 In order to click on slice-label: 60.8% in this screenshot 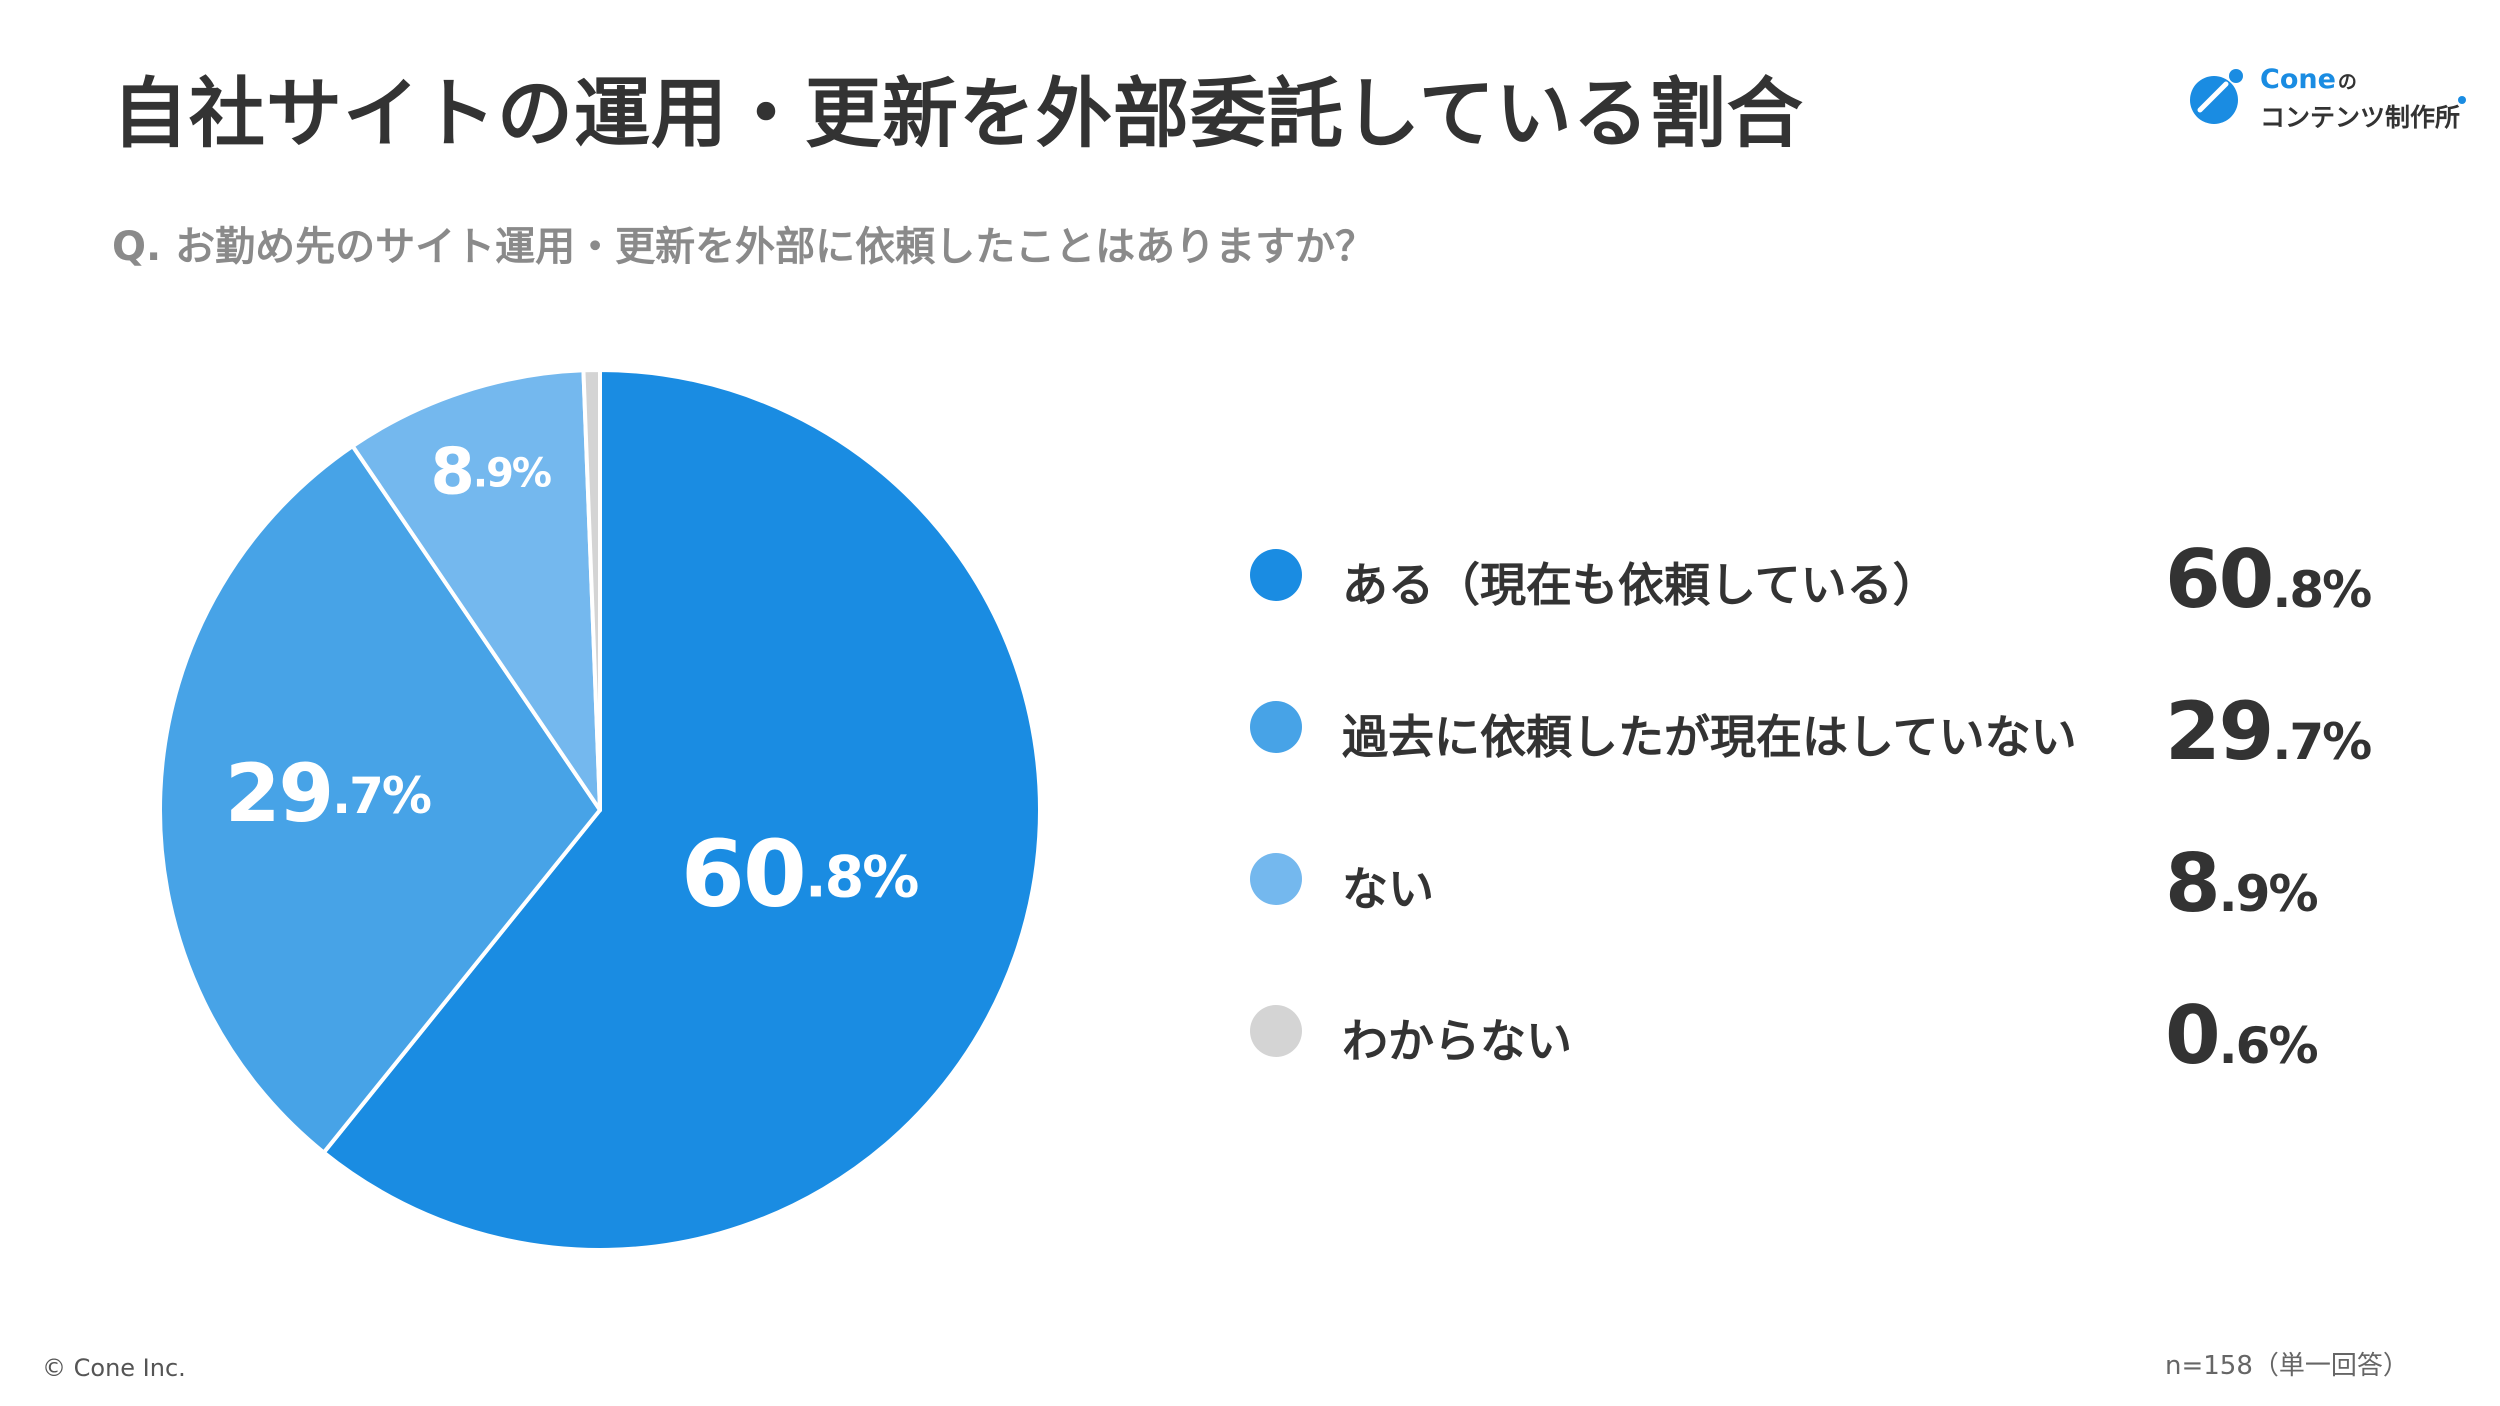, I will do `click(799, 874)`.